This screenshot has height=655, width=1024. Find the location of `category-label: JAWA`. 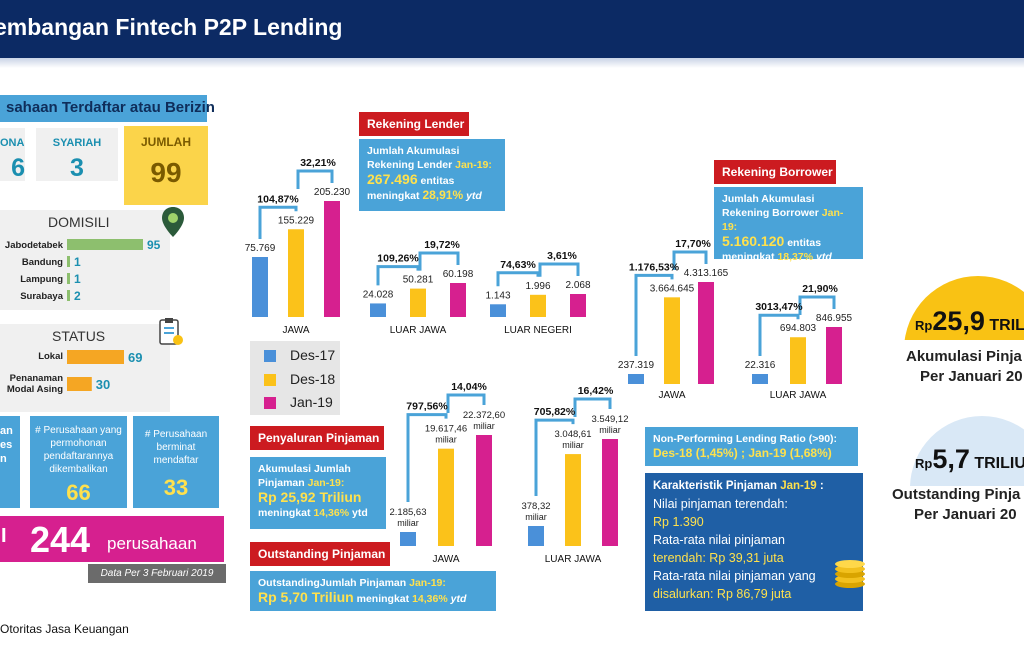

category-label: JAWA is located at coordinates (445, 559).